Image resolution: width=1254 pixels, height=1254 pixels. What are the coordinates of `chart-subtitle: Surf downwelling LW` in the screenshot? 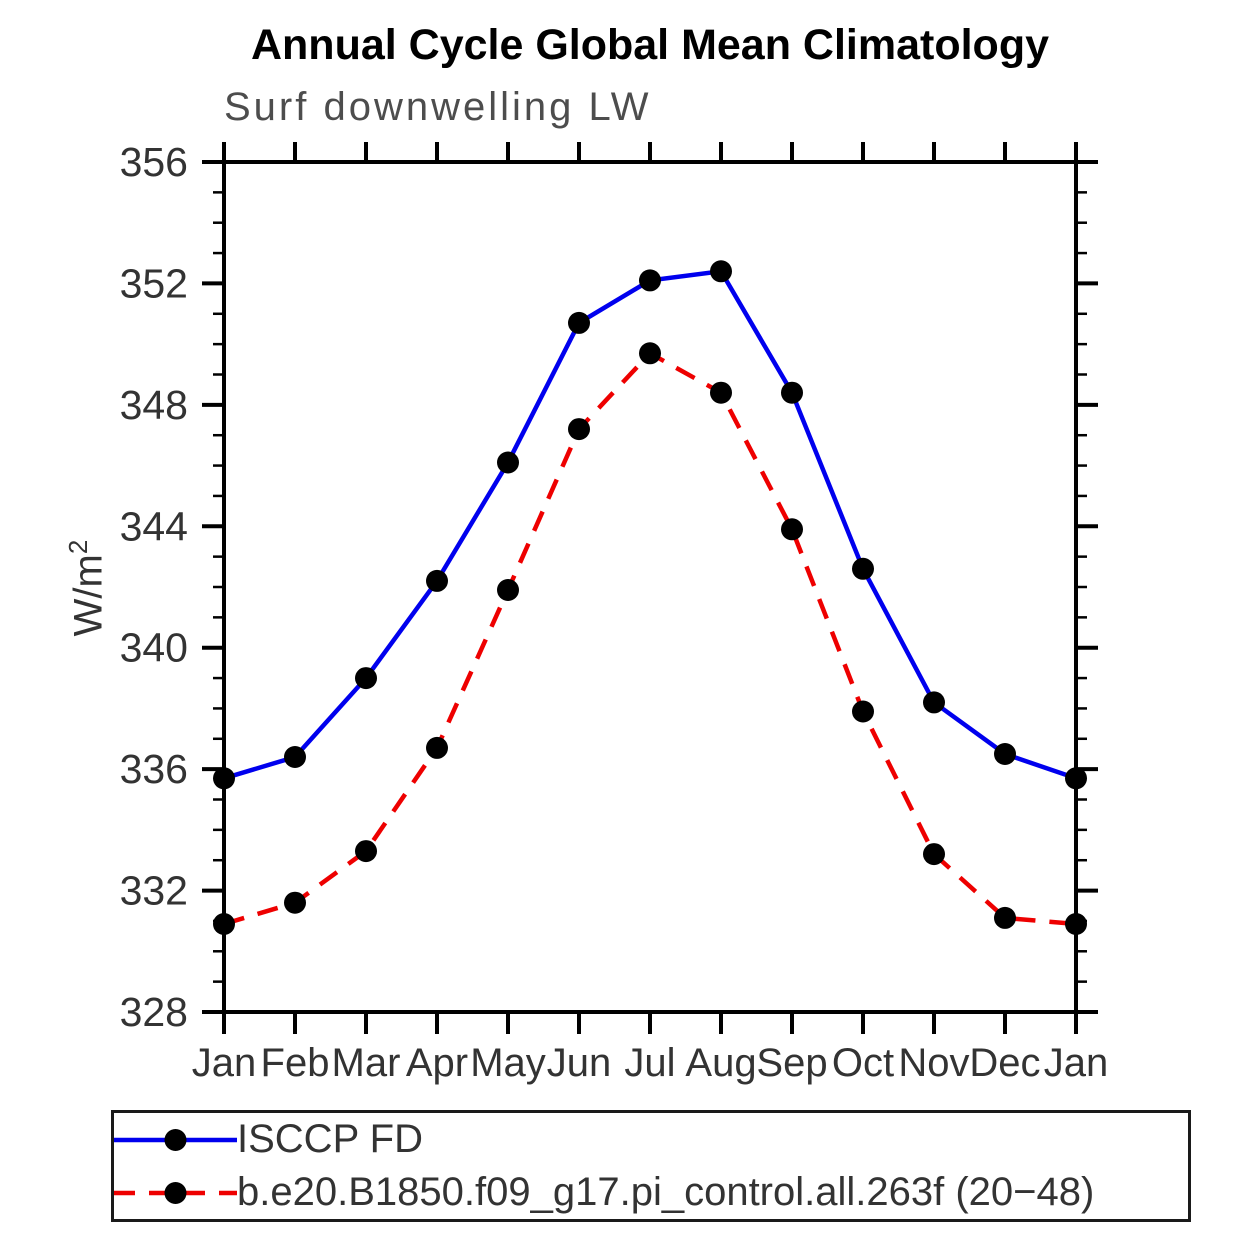 It's located at (438, 107).